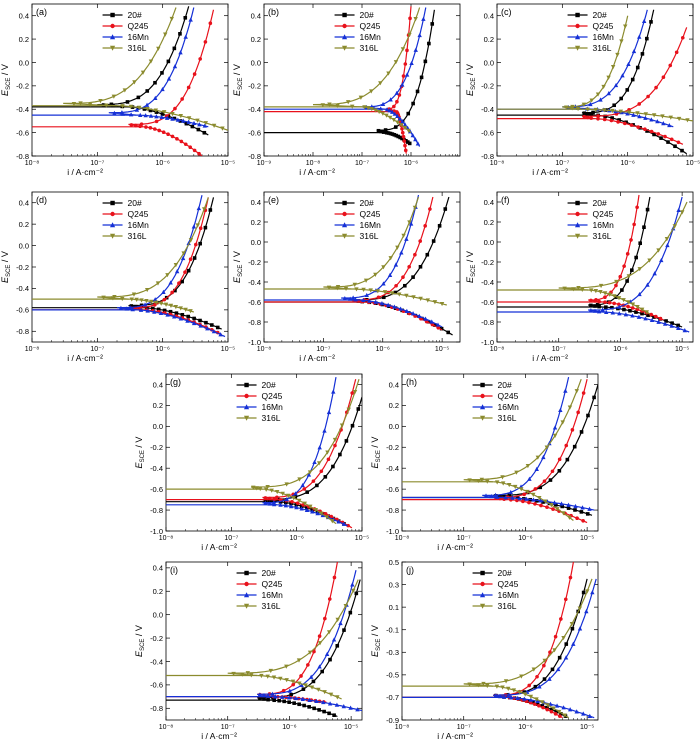 The height and width of the screenshot is (750, 700). I want to click on y-tick-label: -0.2, so click(392, 447).